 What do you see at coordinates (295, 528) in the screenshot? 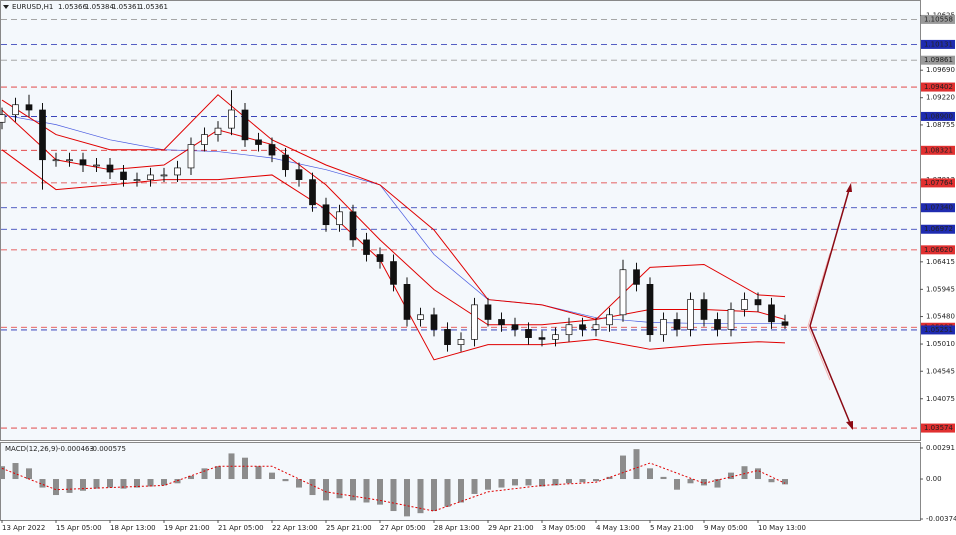
I see `x-tick-label: 22 Apr 13:00` at bounding box center [295, 528].